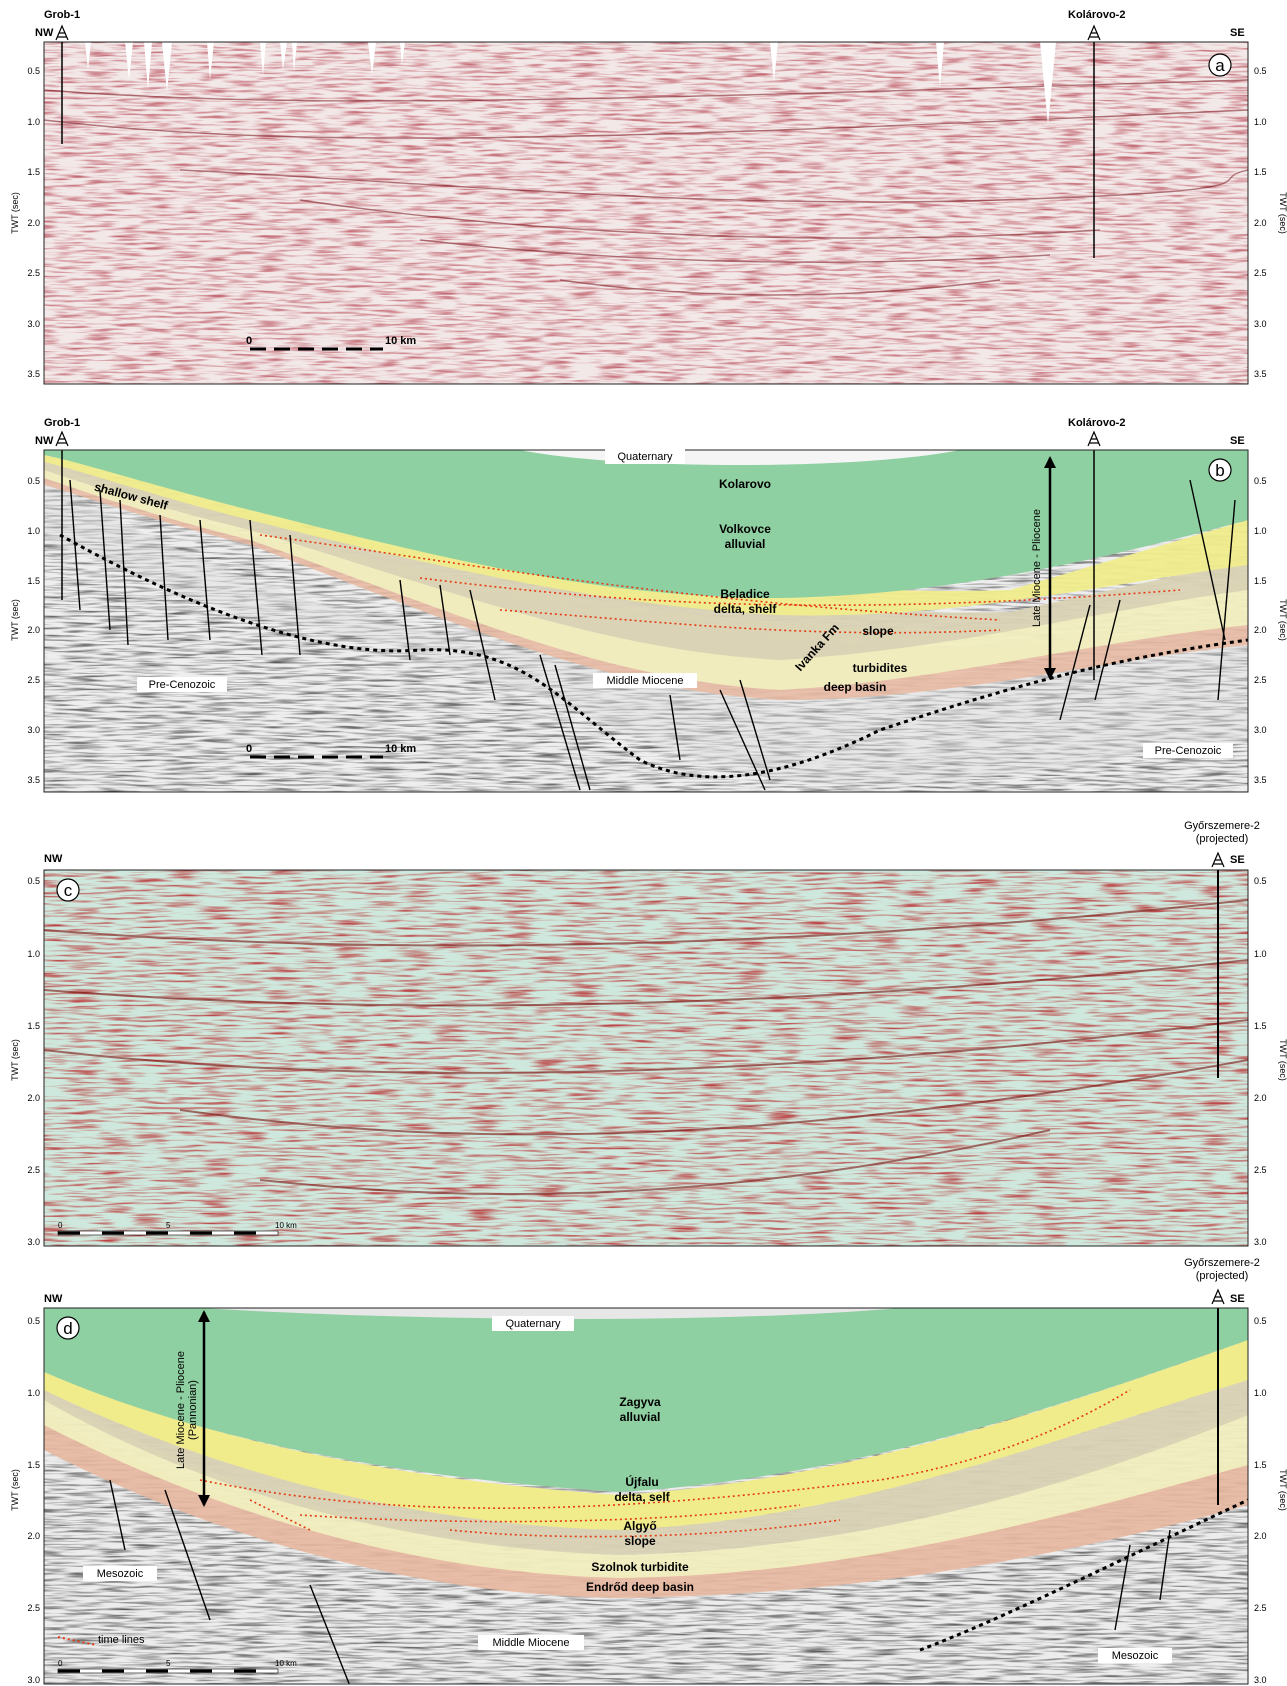  What do you see at coordinates (639, 1526) in the screenshot?
I see `label-algyo: Algyő` at bounding box center [639, 1526].